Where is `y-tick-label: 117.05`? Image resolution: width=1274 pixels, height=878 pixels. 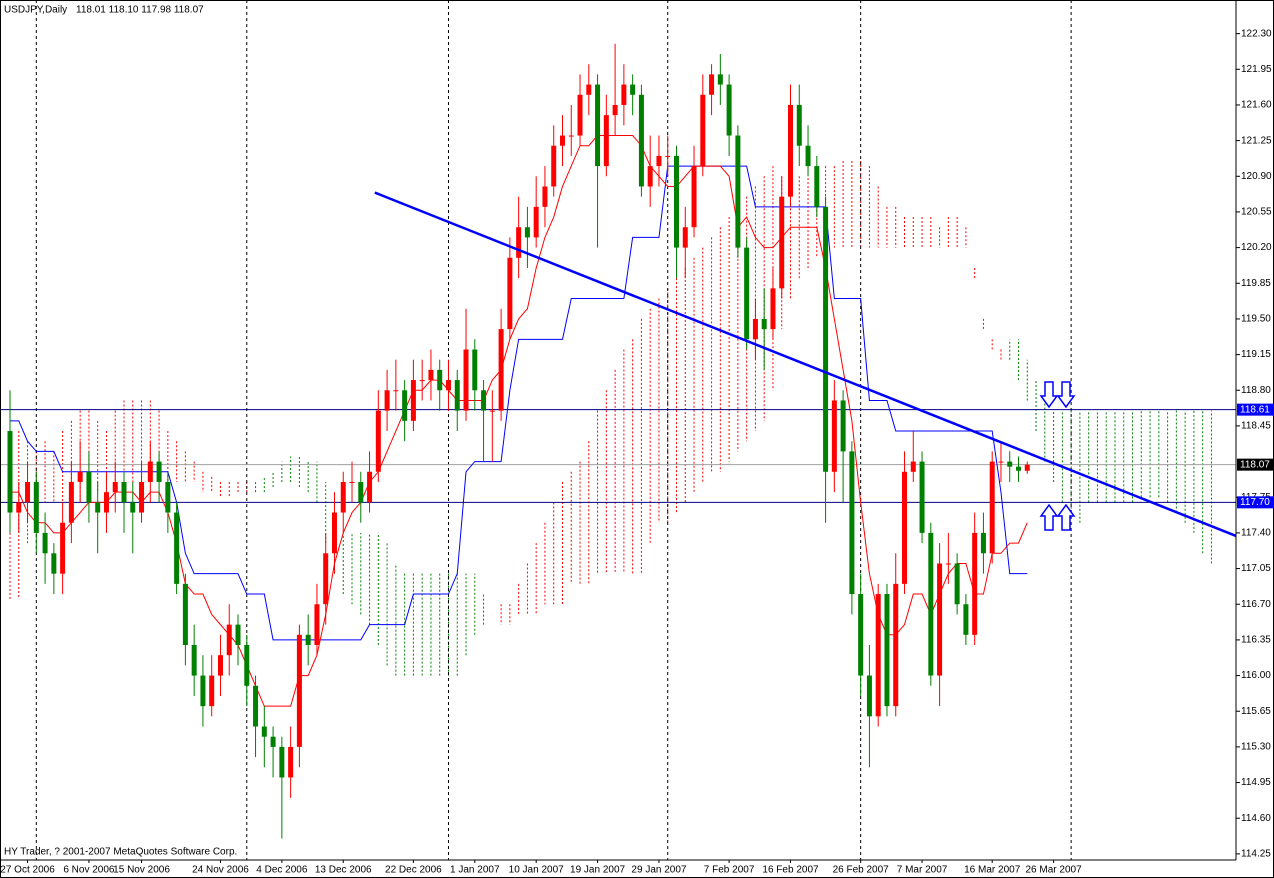
y-tick-label: 117.05 is located at coordinates (1256, 568).